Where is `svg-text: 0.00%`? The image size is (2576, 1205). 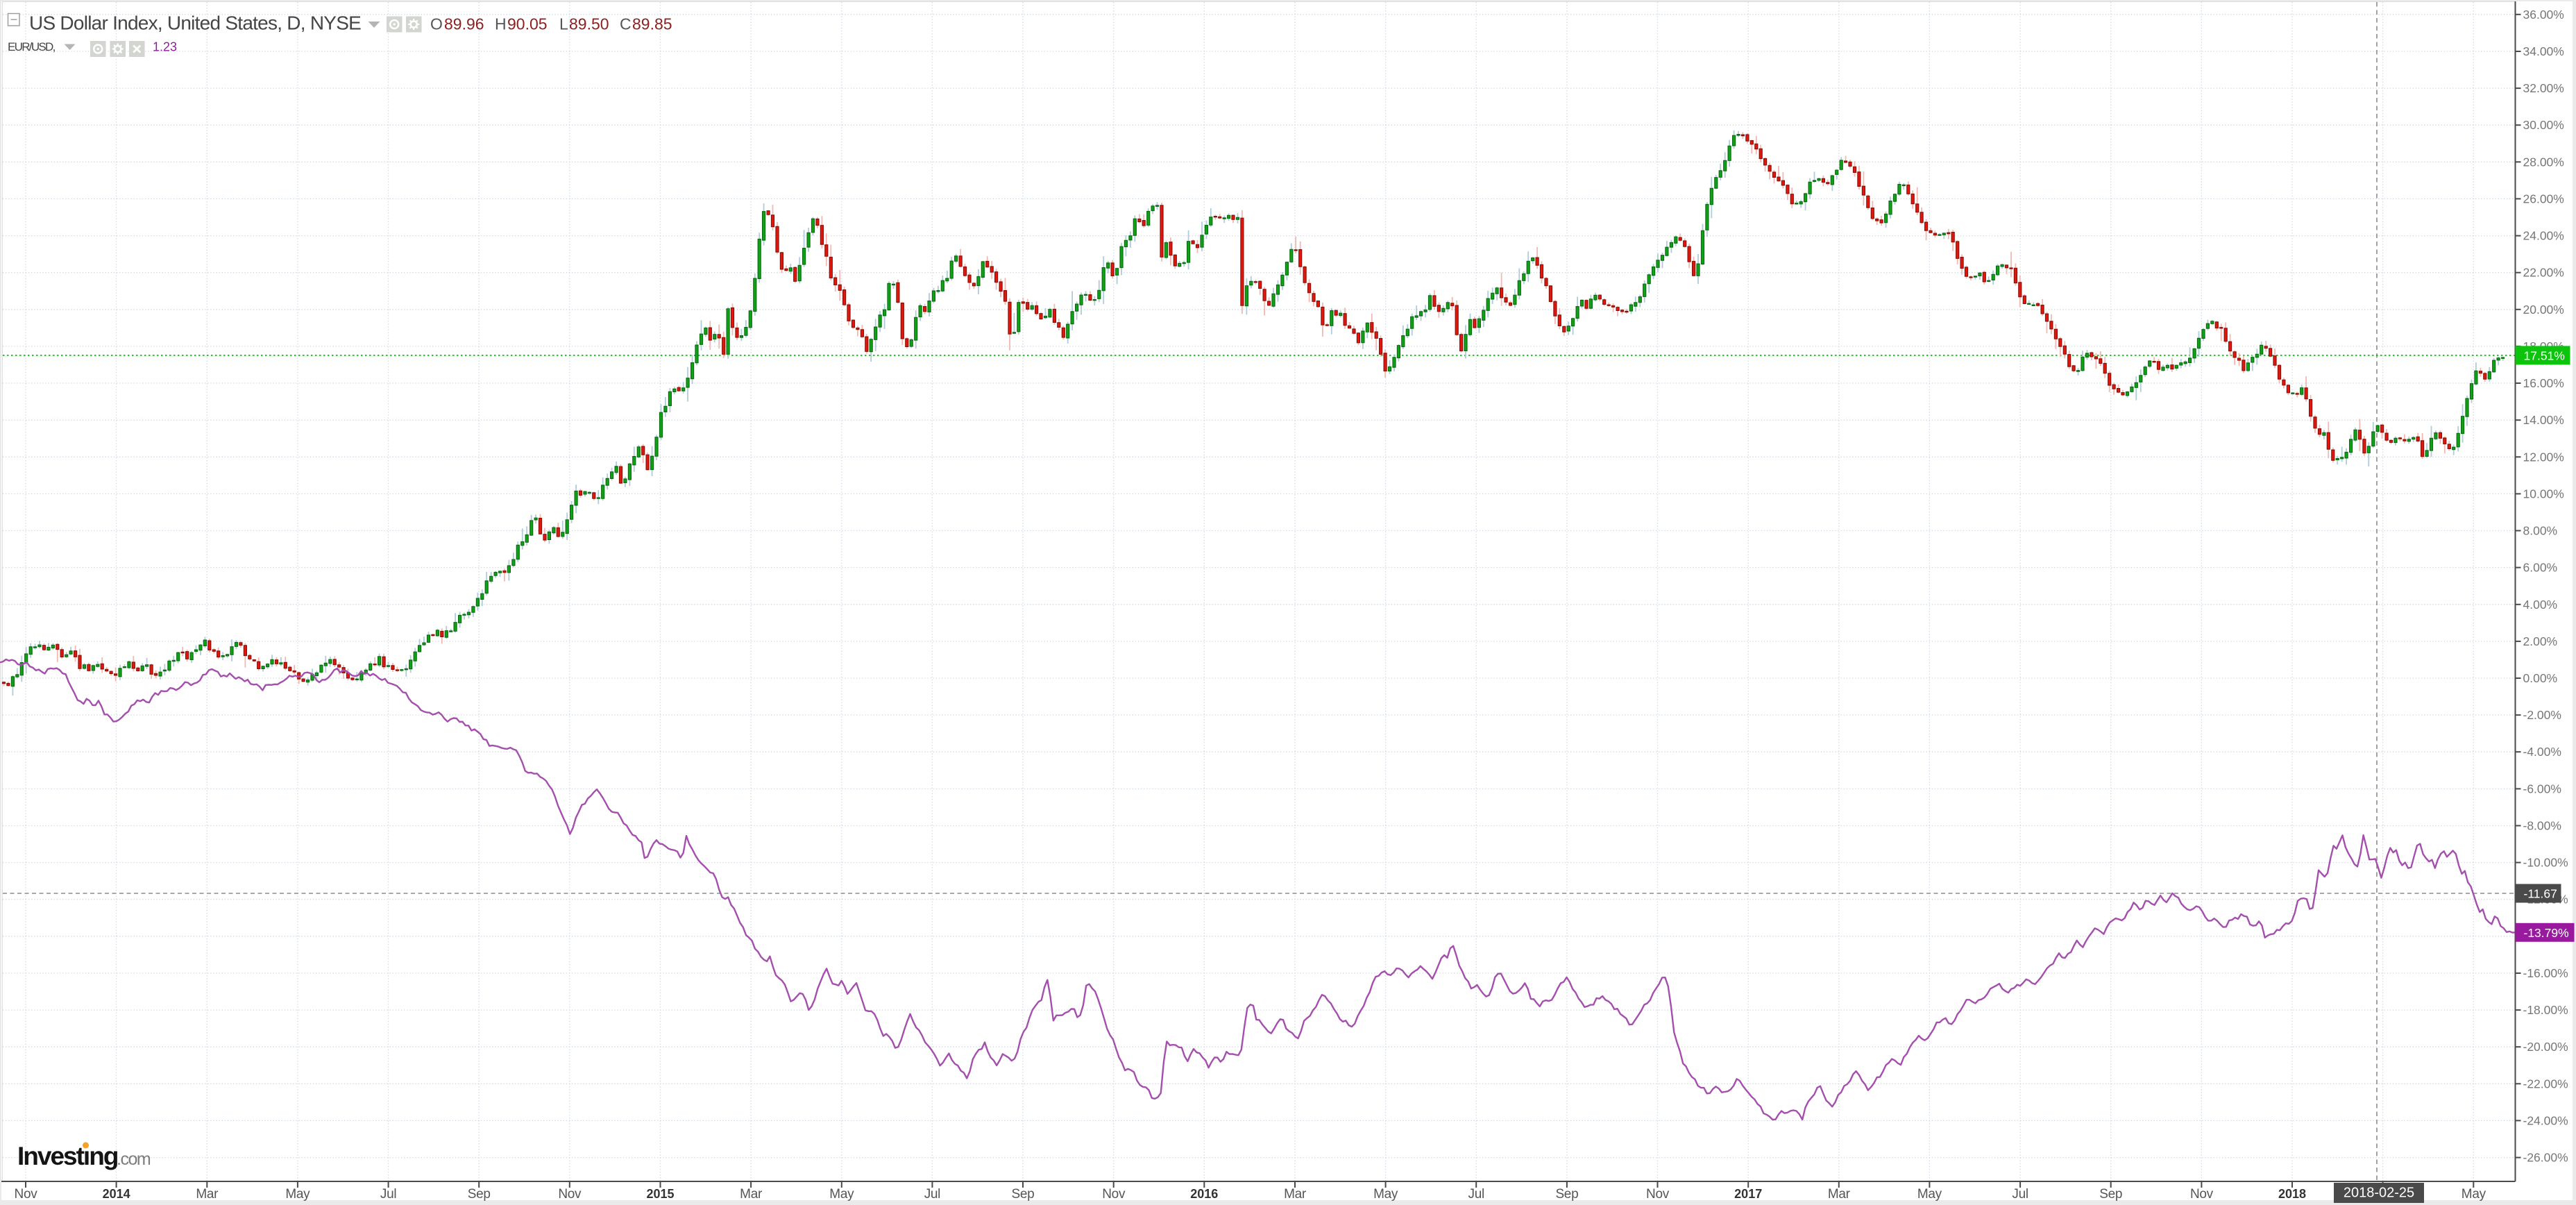 svg-text: 0.00% is located at coordinates (2541, 678).